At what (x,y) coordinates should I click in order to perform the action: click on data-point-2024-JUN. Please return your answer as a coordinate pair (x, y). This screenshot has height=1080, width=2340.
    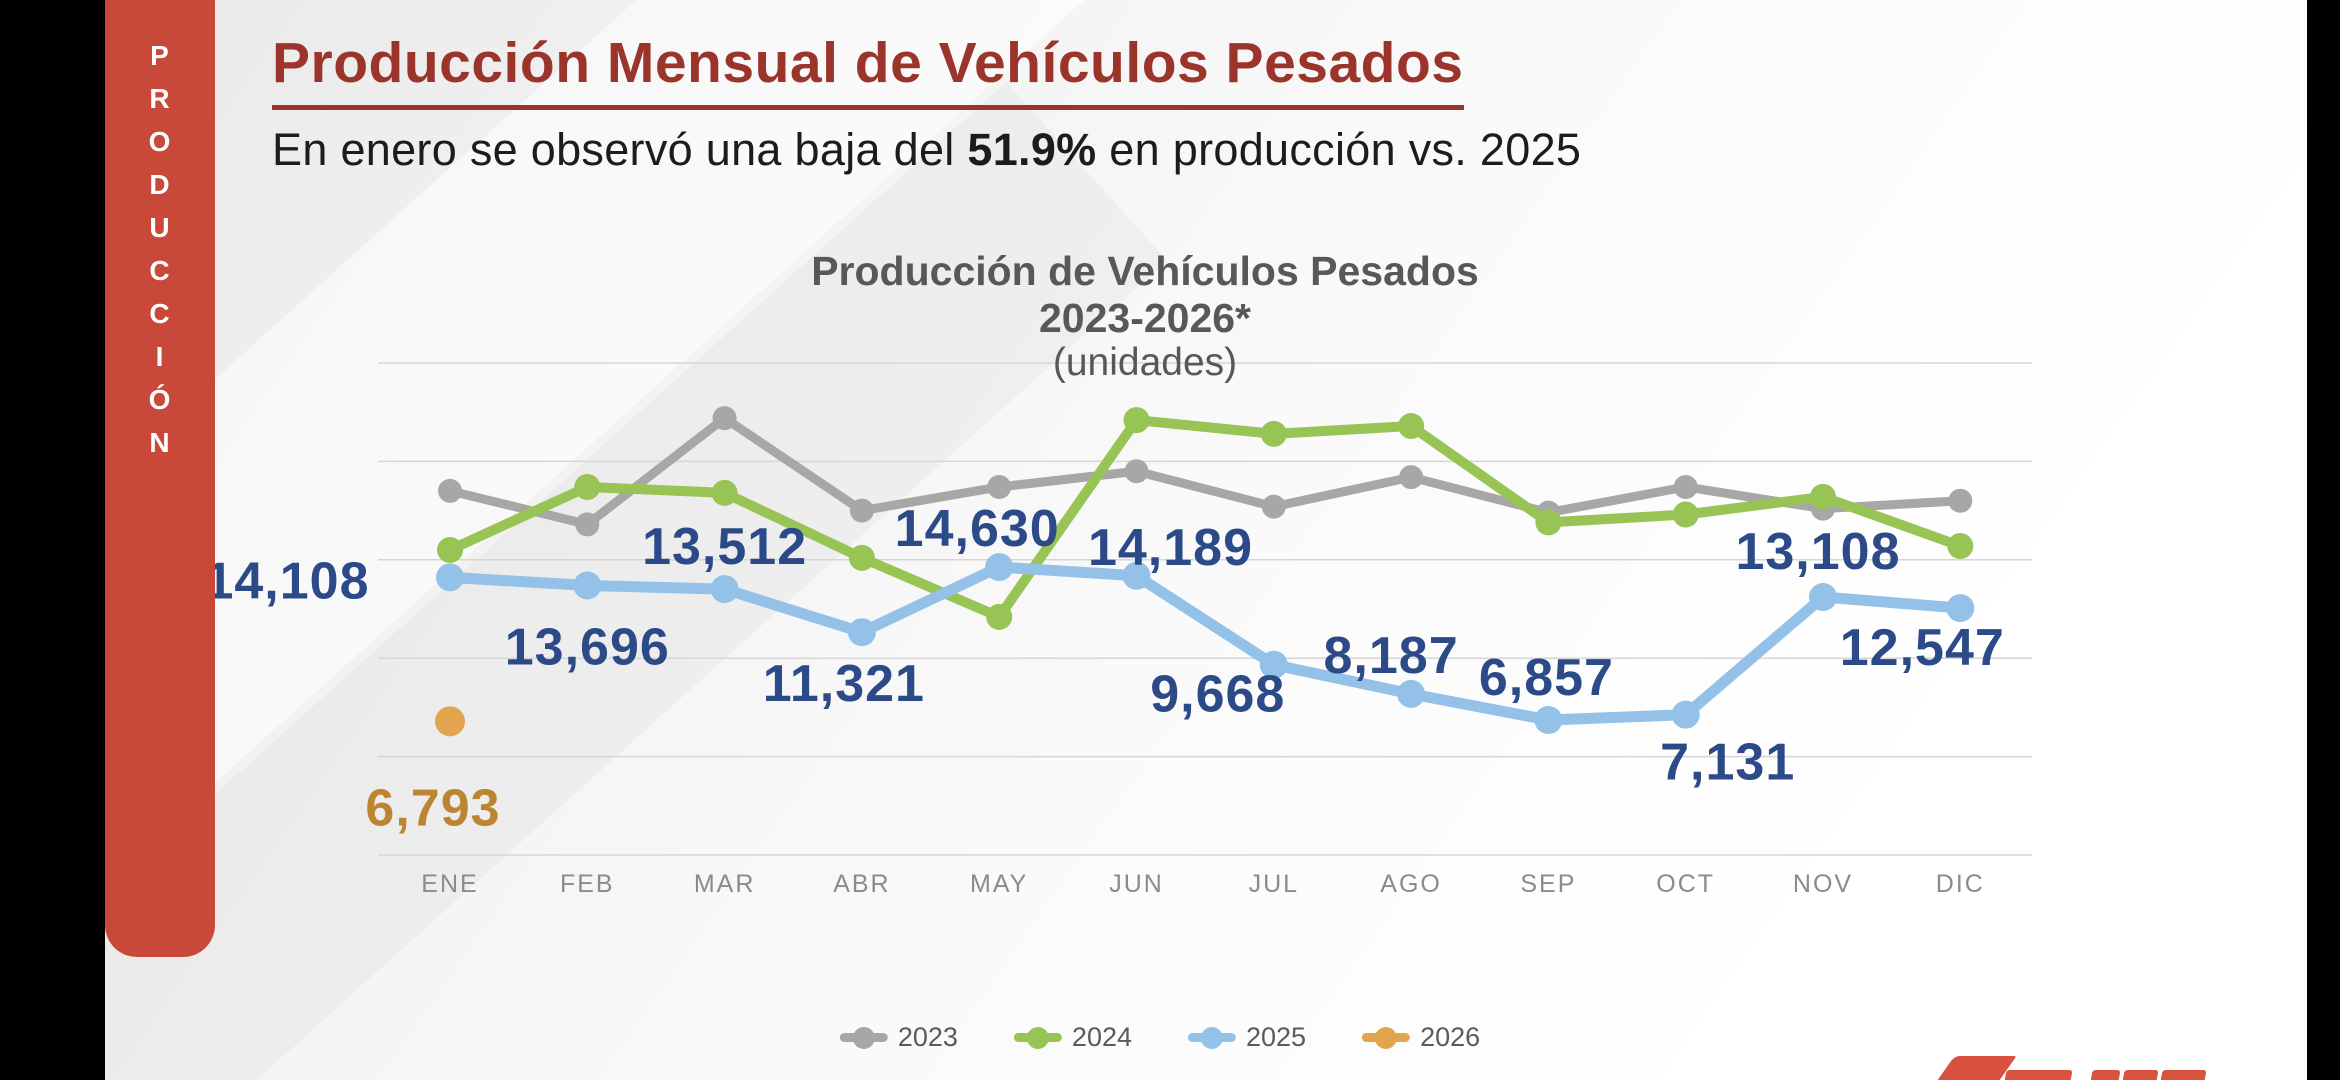
    Looking at the image, I should click on (1136, 420).